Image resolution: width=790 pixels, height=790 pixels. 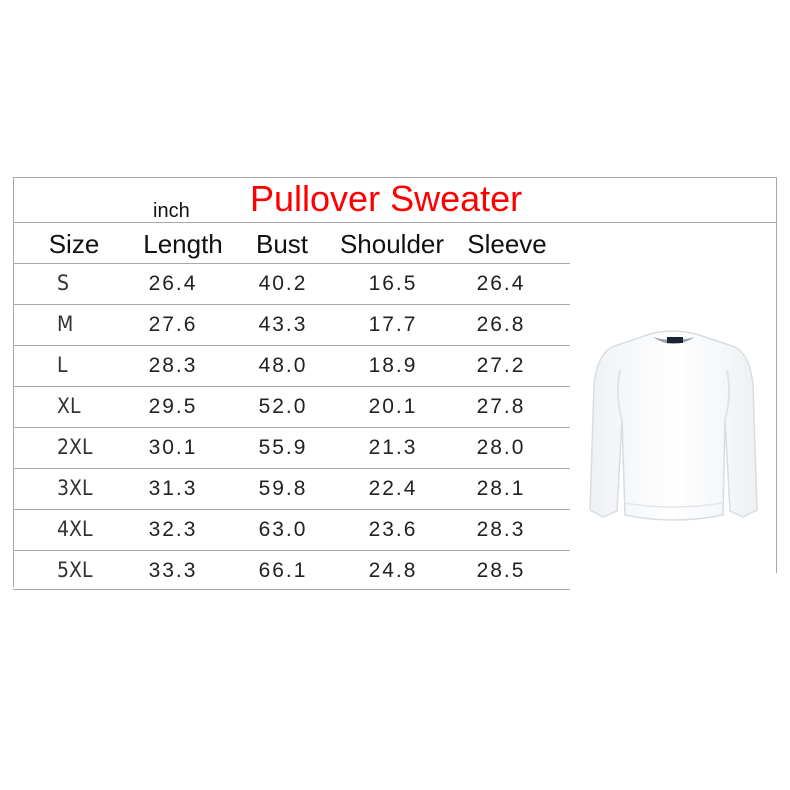 What do you see at coordinates (183, 244) in the screenshot?
I see `header-length: Length` at bounding box center [183, 244].